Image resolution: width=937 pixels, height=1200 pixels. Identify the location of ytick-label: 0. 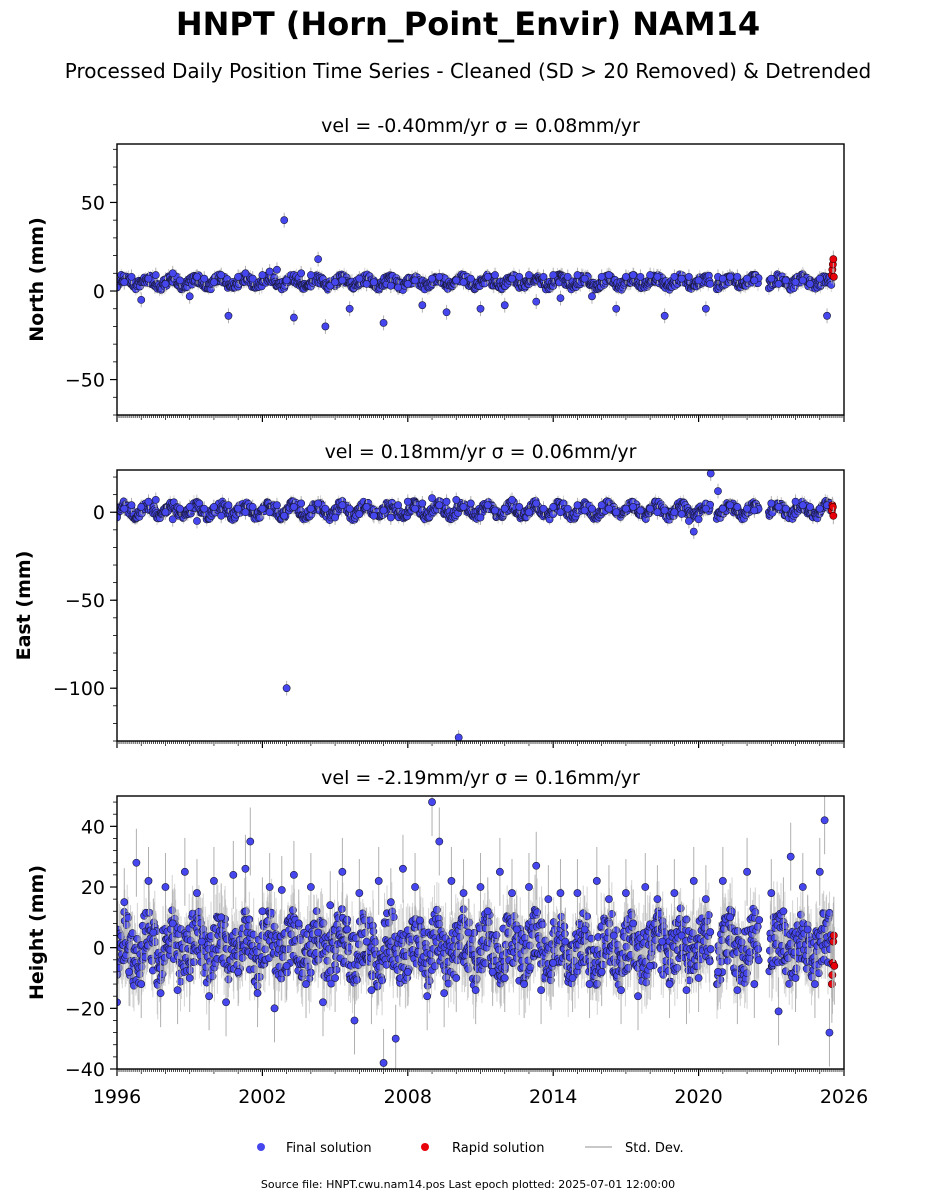
(99, 292).